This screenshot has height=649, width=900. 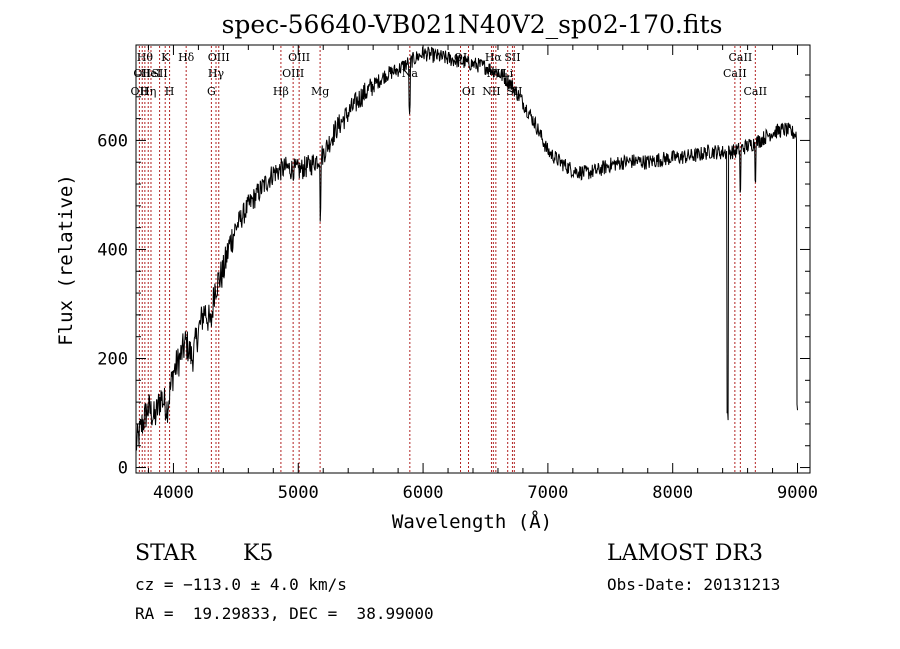 What do you see at coordinates (216, 73) in the screenshot?
I see `spectral-line-label: Hγ` at bounding box center [216, 73].